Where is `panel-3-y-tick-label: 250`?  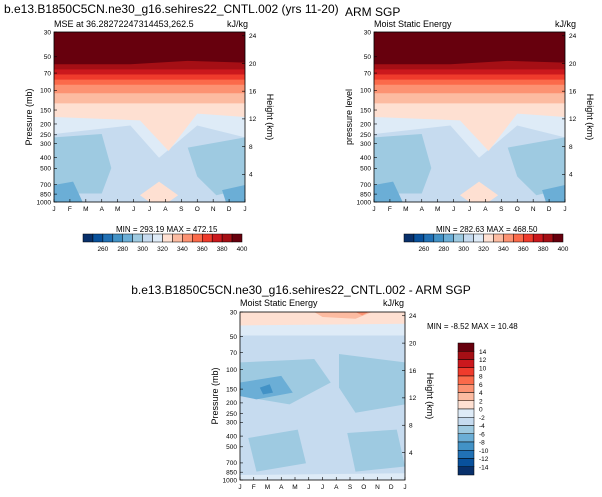
panel-3-y-tick-label: 250 is located at coordinates (231, 414).